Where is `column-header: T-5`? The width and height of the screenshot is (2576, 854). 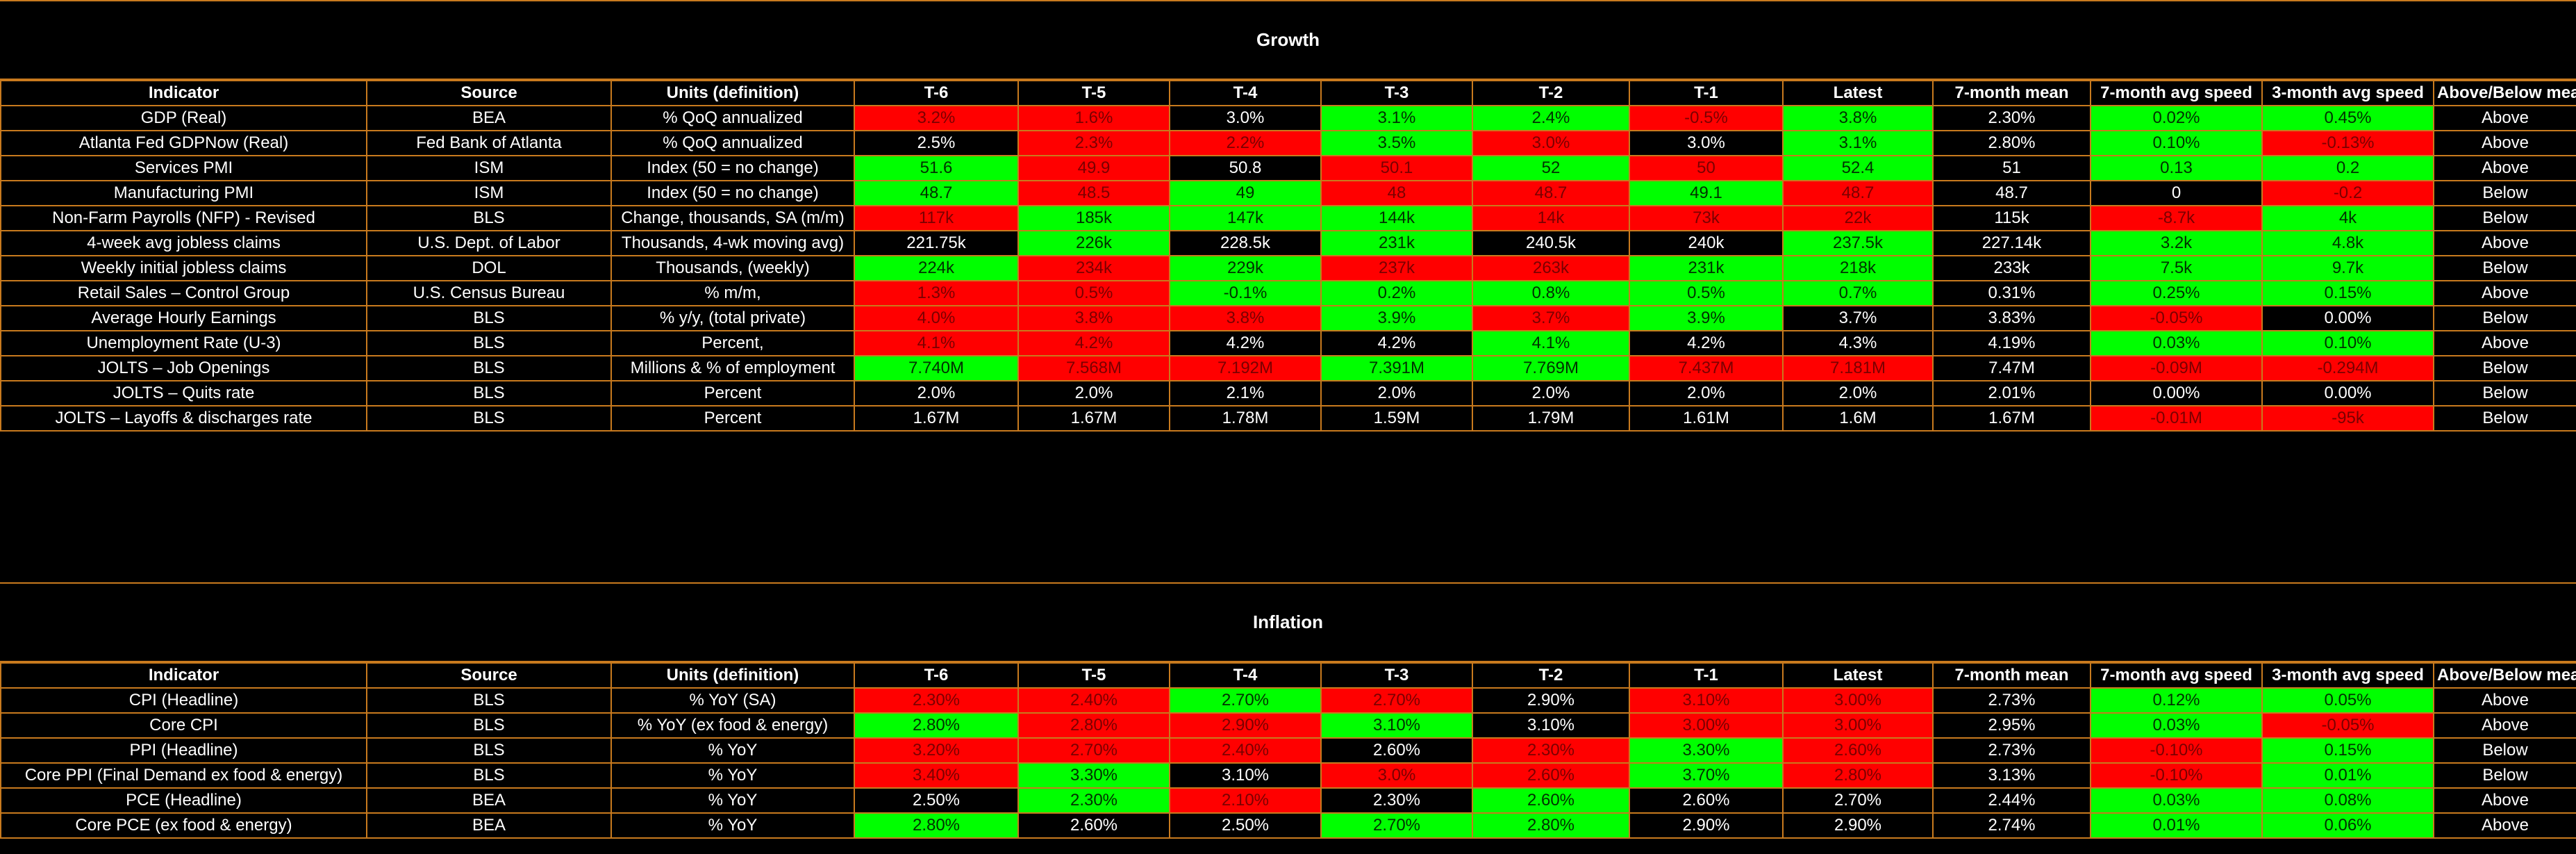 column-header: T-5 is located at coordinates (1093, 675).